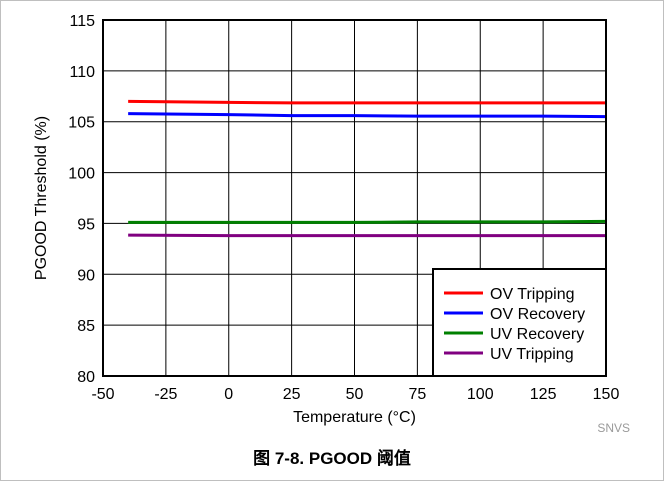 This screenshot has height=481, width=664. Describe the element at coordinates (532, 294) in the screenshot. I see `legend-label-ov-tripping: OV Tripping` at that location.